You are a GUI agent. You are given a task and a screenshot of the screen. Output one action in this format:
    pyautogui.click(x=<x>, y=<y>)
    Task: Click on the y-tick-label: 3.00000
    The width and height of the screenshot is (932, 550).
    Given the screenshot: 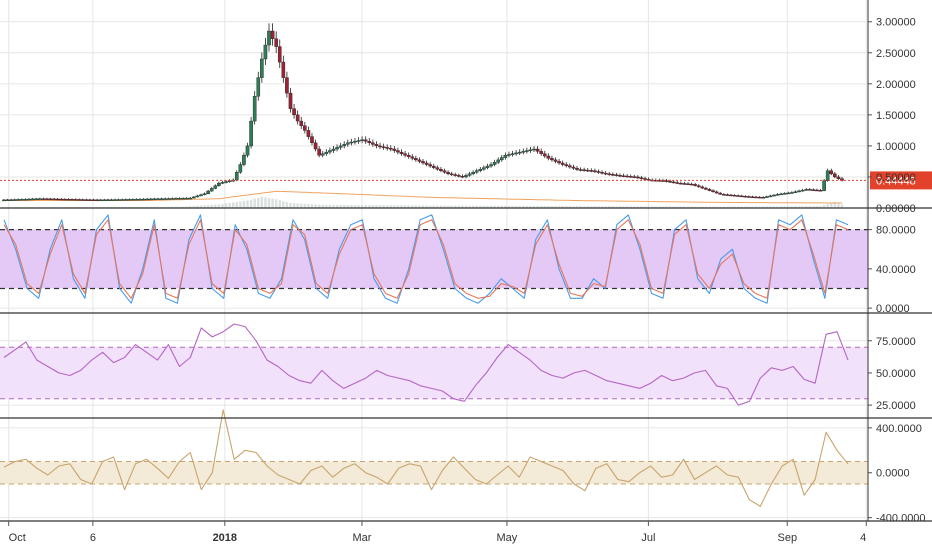 What is the action you would take?
    pyautogui.click(x=896, y=23)
    